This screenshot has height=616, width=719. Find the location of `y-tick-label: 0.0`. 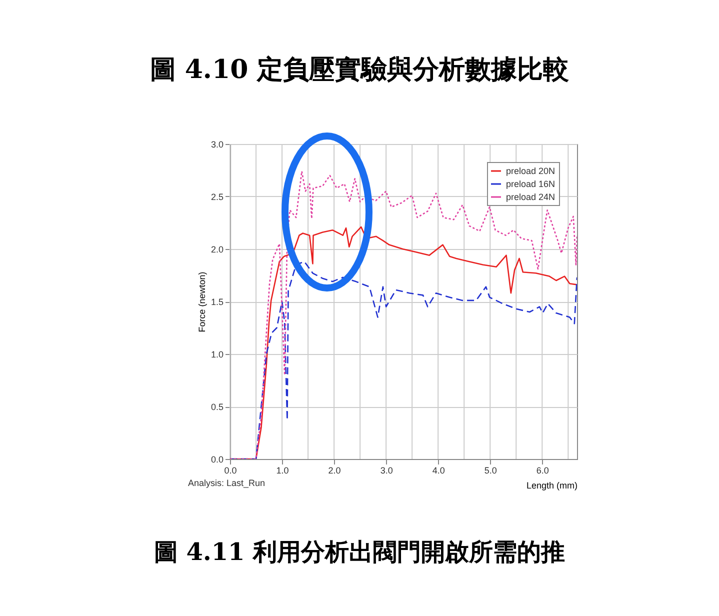

y-tick-label: 0.0 is located at coordinates (217, 459).